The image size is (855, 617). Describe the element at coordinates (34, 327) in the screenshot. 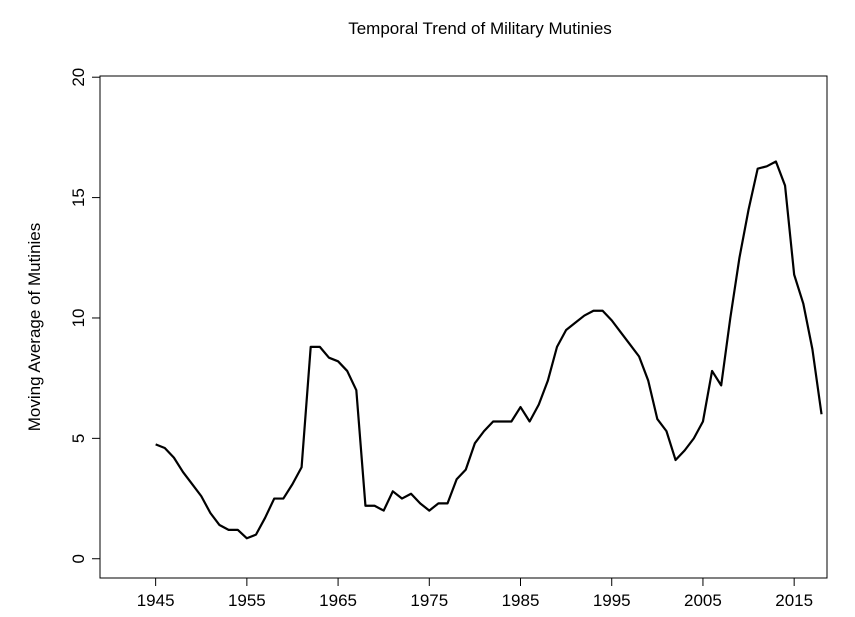

I see `y-axis-label: Moving Average of Mutinies` at that location.